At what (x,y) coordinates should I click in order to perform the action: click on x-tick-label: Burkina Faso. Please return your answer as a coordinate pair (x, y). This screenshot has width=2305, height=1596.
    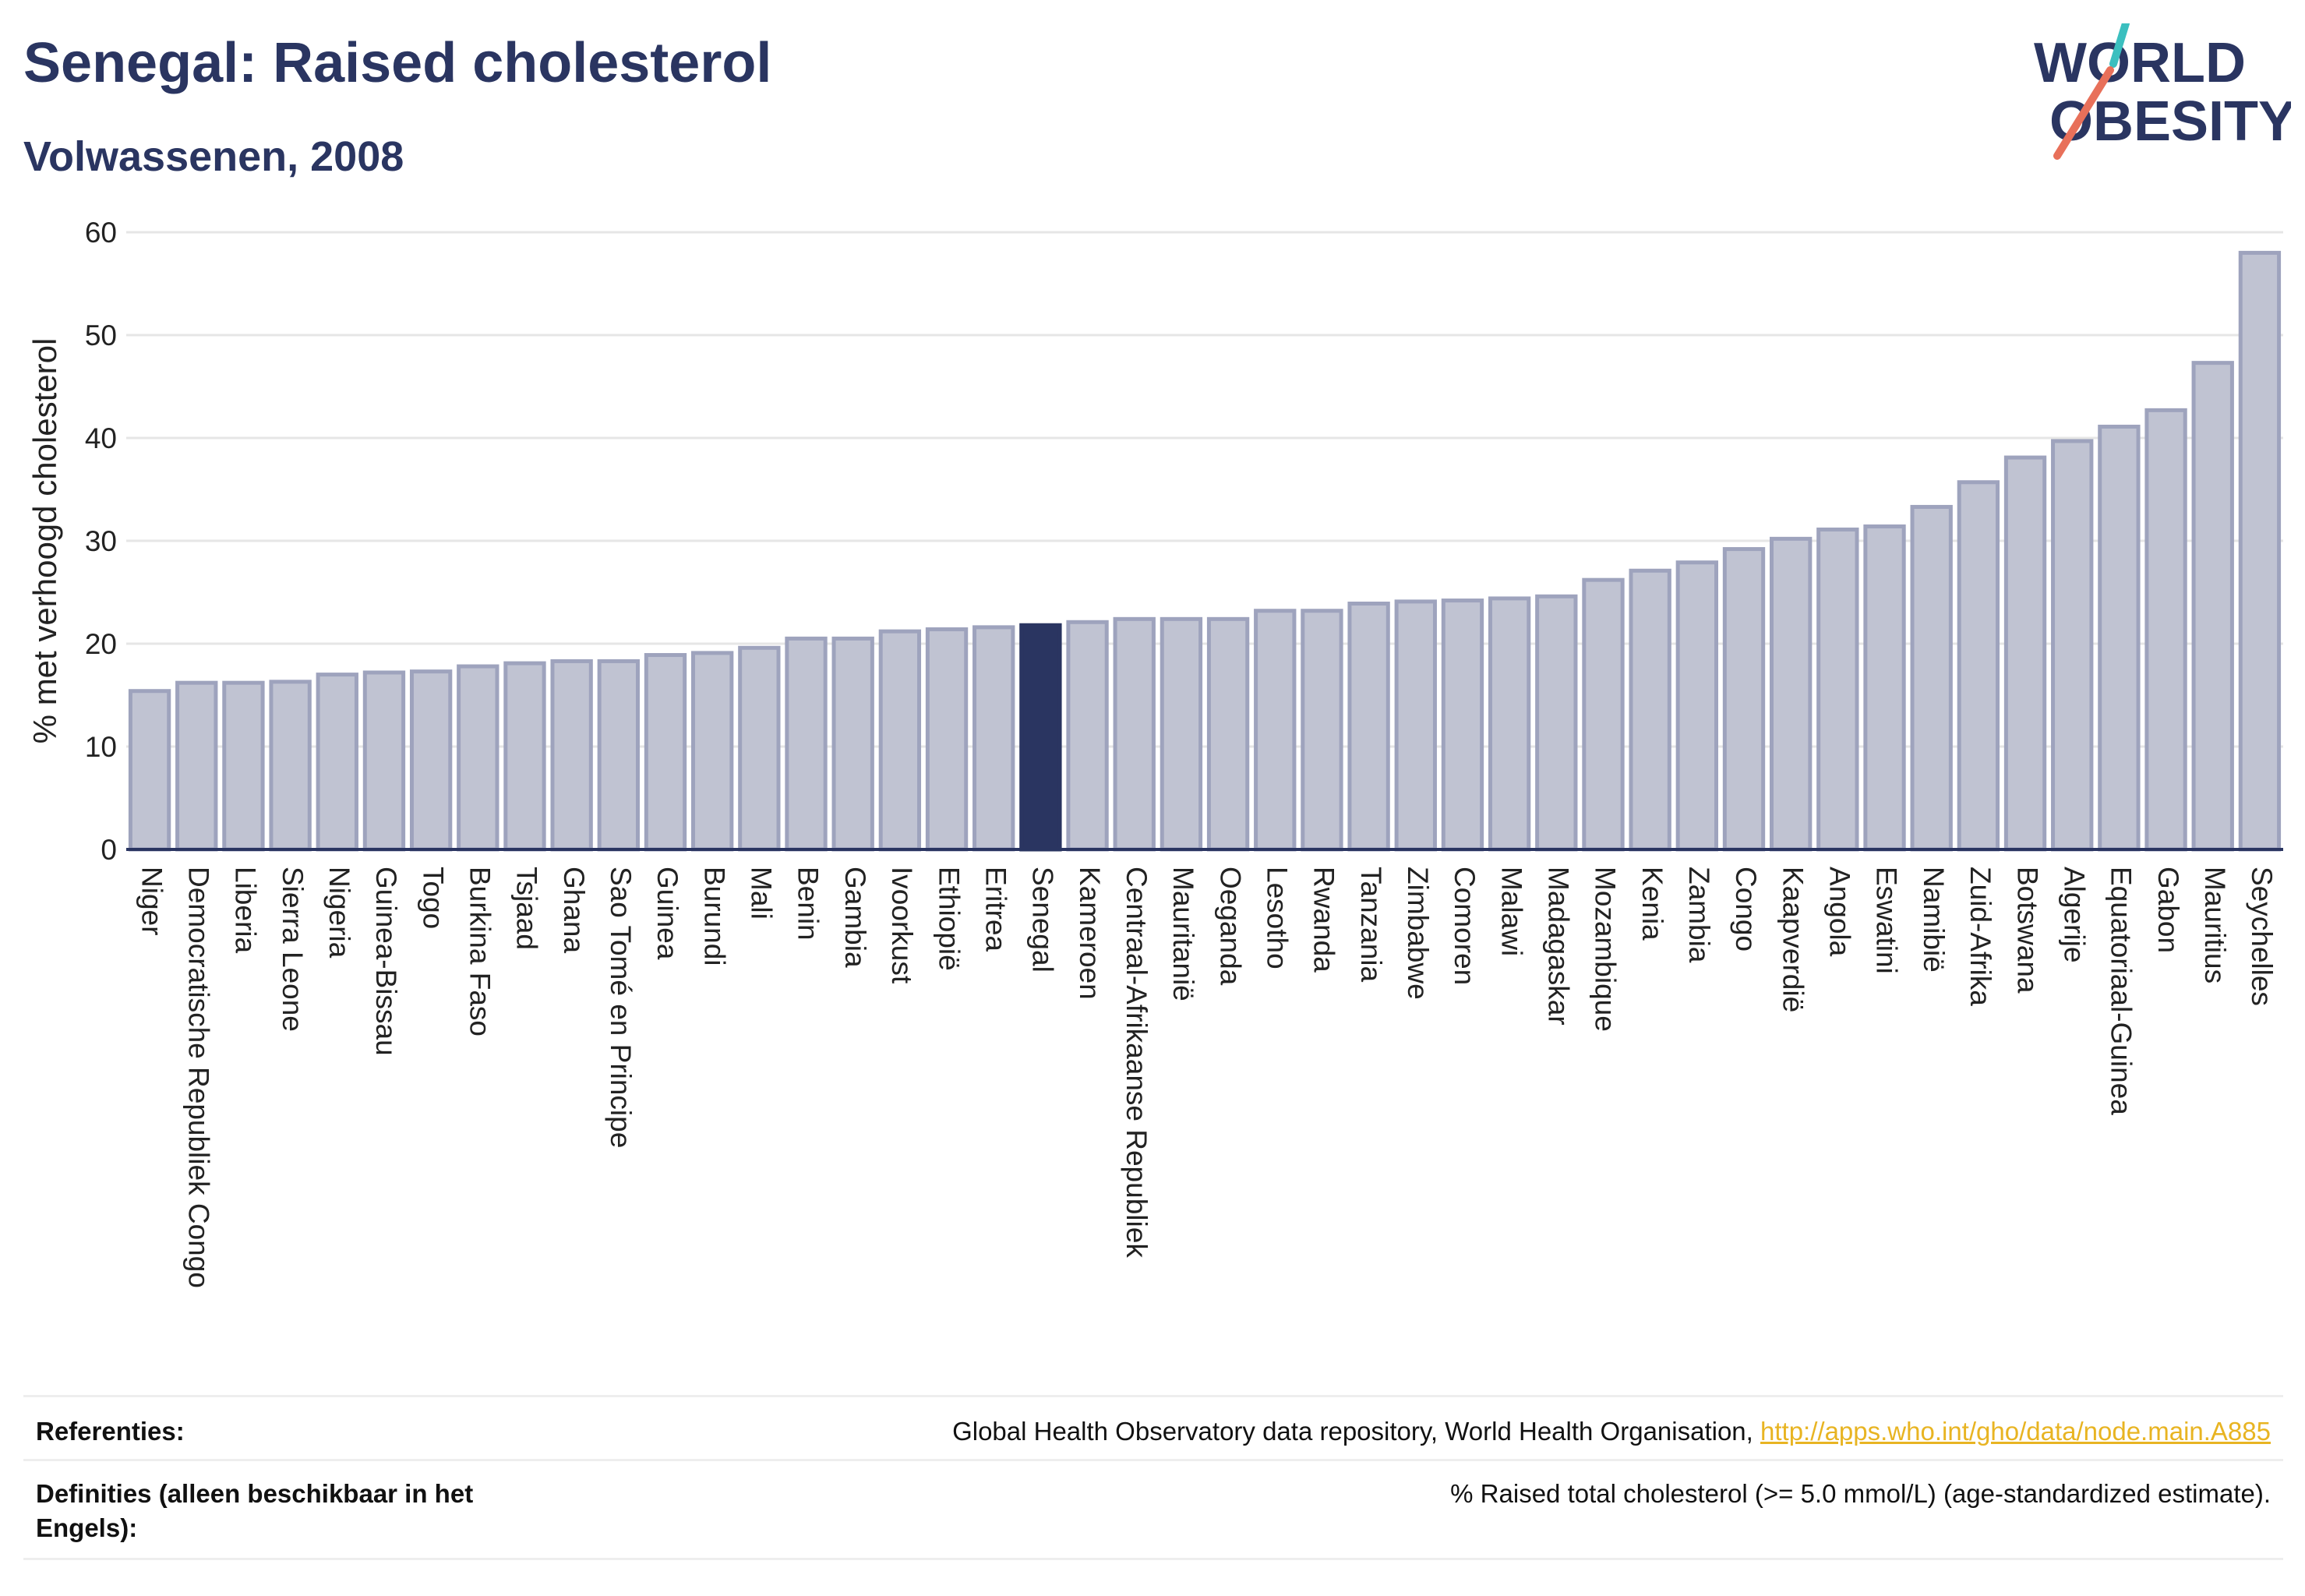
    Looking at the image, I should click on (480, 951).